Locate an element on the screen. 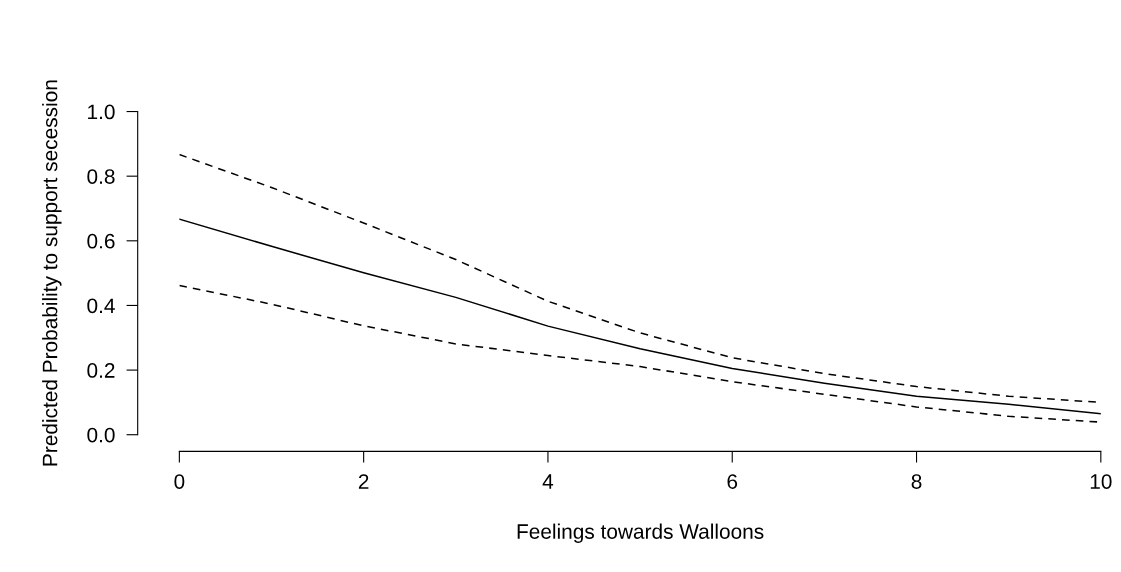 Image resolution: width=1121 pixels, height=572 pixels. y-axis-title: Predicted Probability to support secession is located at coordinates (52, 273).